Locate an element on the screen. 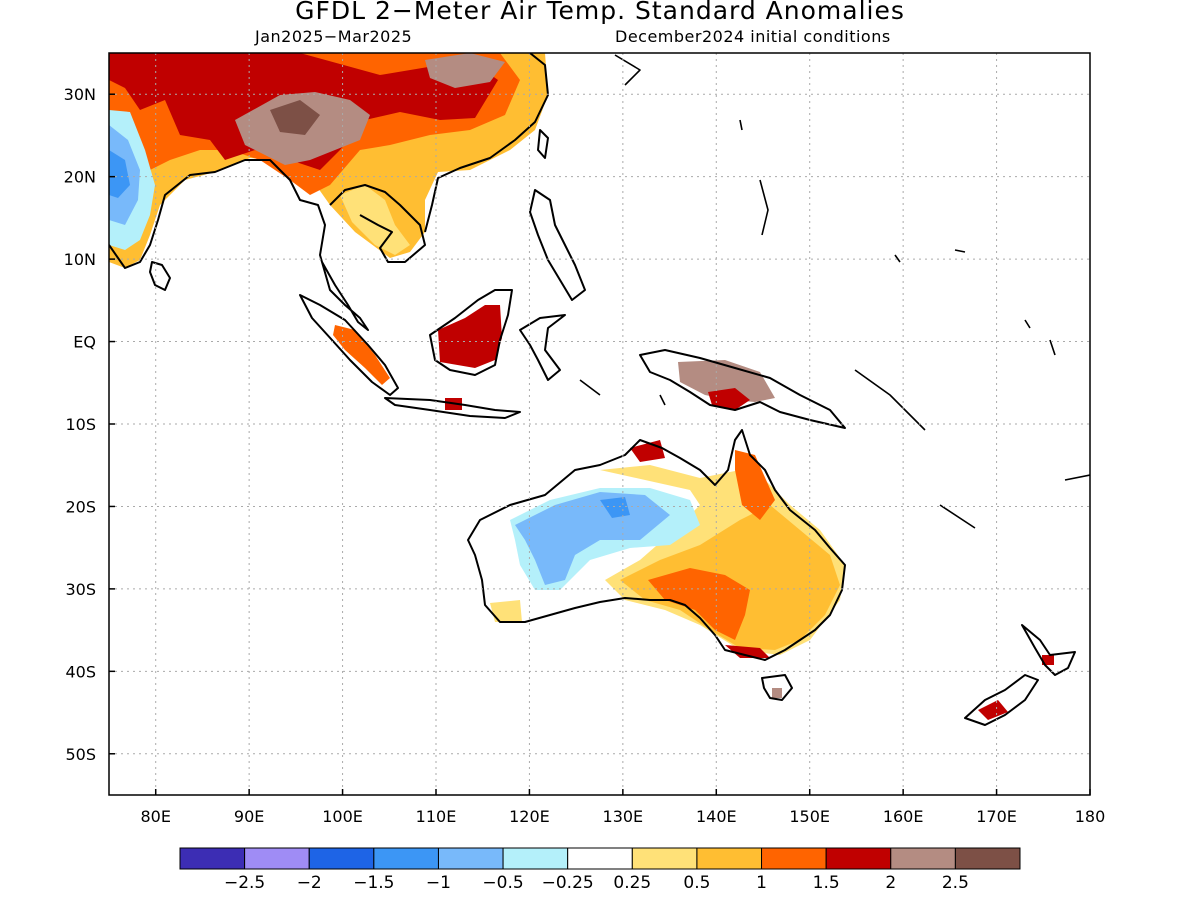  coast-australia is located at coordinates (656, 545).